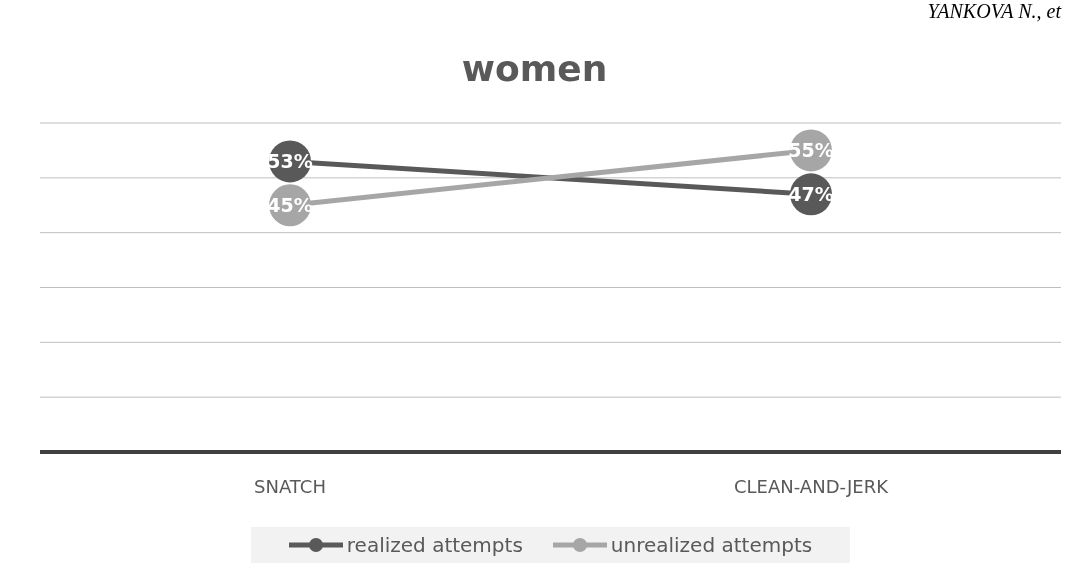 This screenshot has height=571, width=1069. Describe the element at coordinates (290, 486) in the screenshot. I see `x-tick-label: SNATCH` at that location.